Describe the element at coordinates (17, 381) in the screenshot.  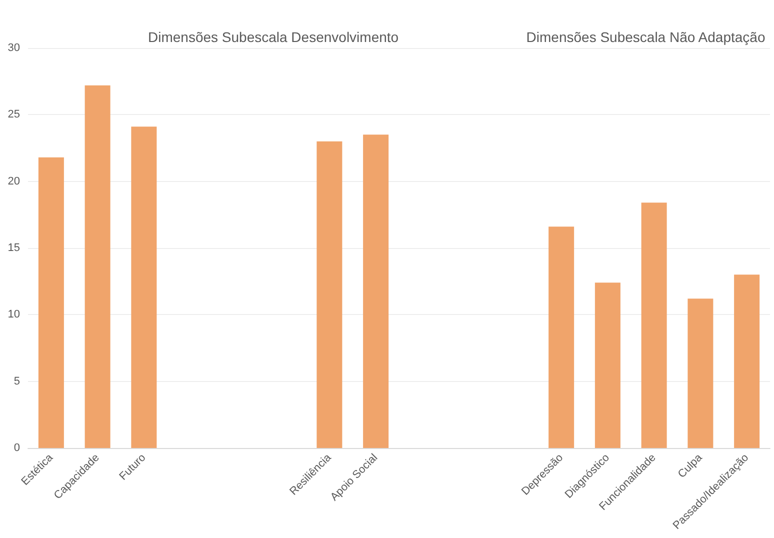
I see `y-tick-label: 5` at that location.